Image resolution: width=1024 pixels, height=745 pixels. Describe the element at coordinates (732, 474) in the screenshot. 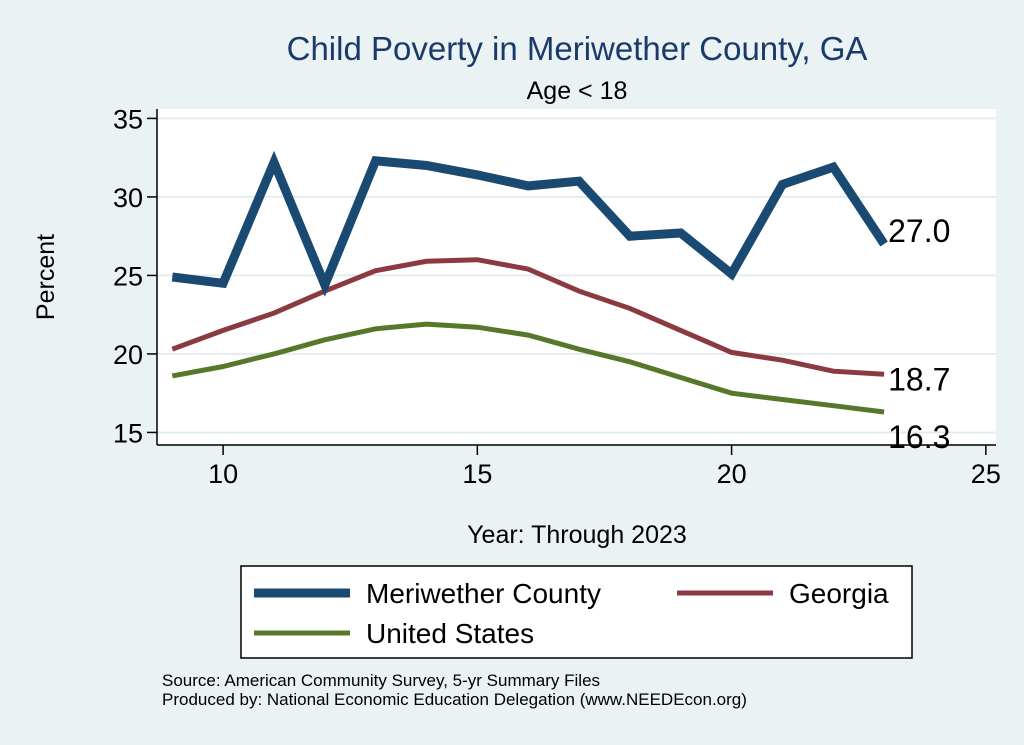

I see `x-tick-label: 20` at that location.